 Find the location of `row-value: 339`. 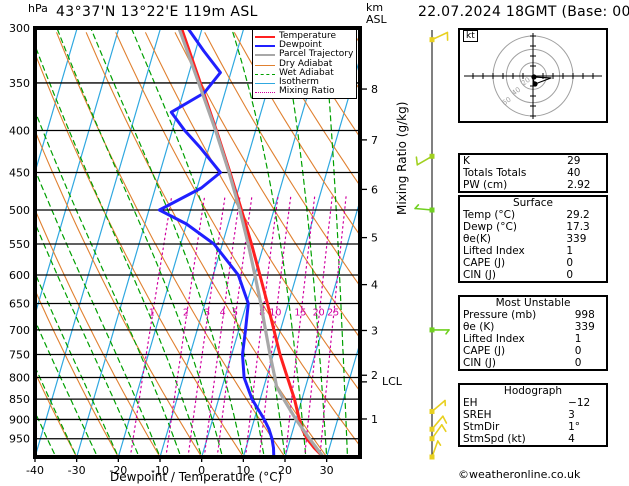

row-value: 339 is located at coordinates (584, 327).